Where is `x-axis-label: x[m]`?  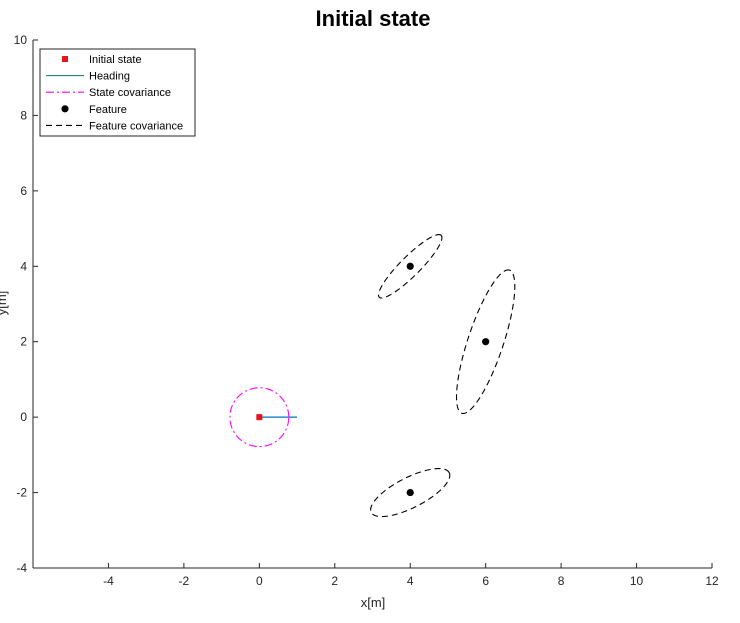
x-axis-label: x[m] is located at coordinates (373, 602).